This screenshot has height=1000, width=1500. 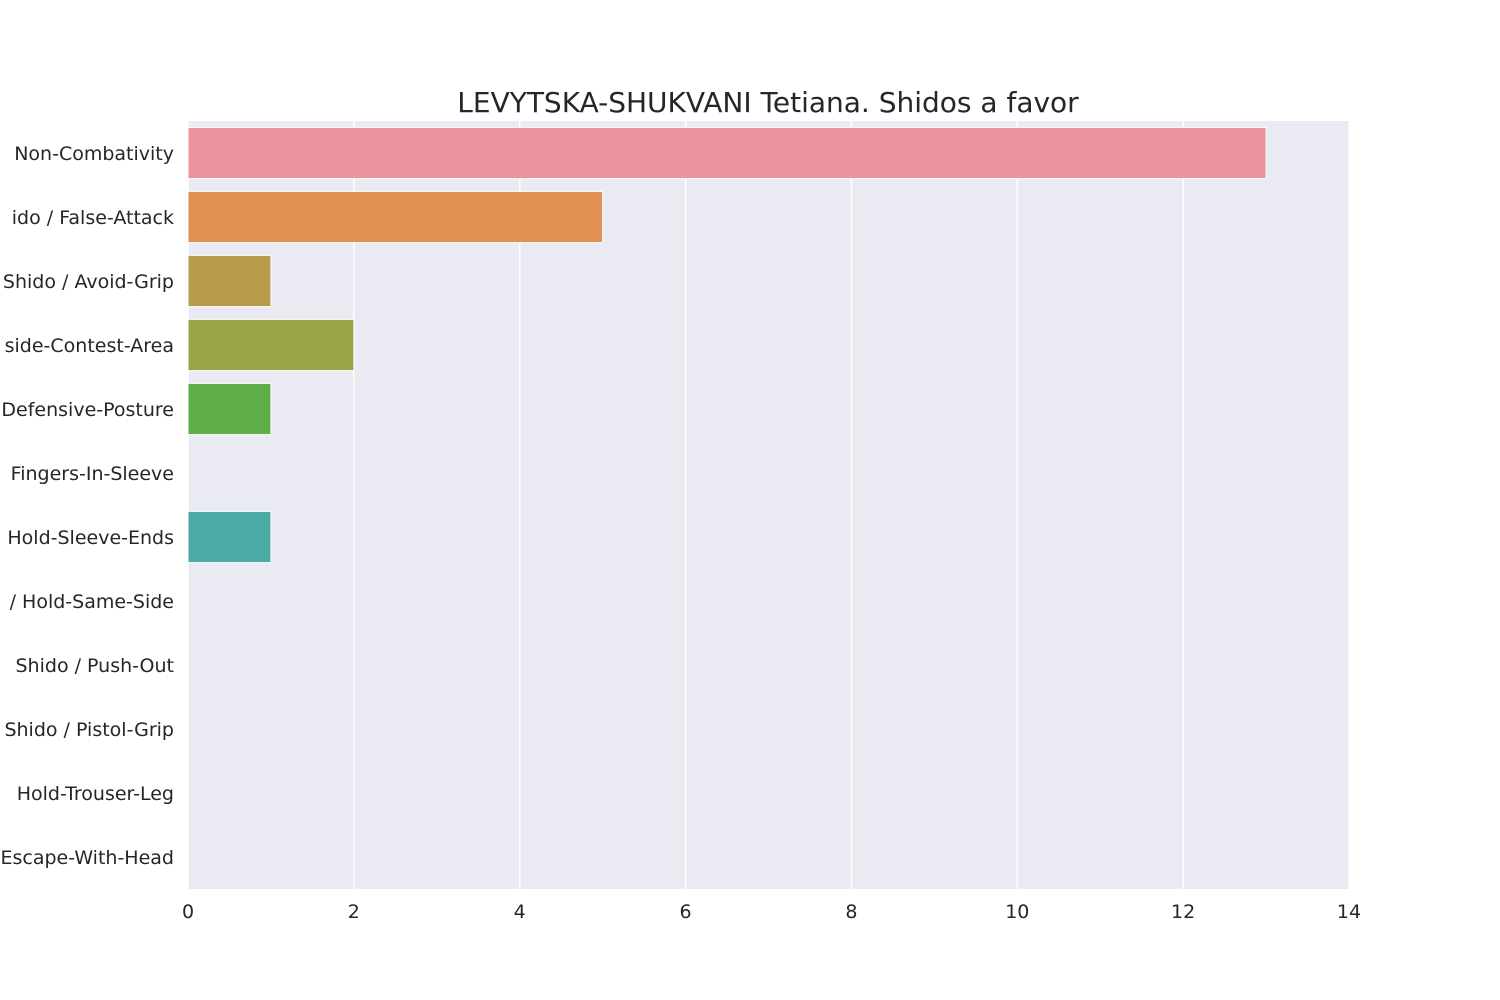 What do you see at coordinates (1017, 912) in the screenshot?
I see `x-tick-label: 10` at bounding box center [1017, 912].